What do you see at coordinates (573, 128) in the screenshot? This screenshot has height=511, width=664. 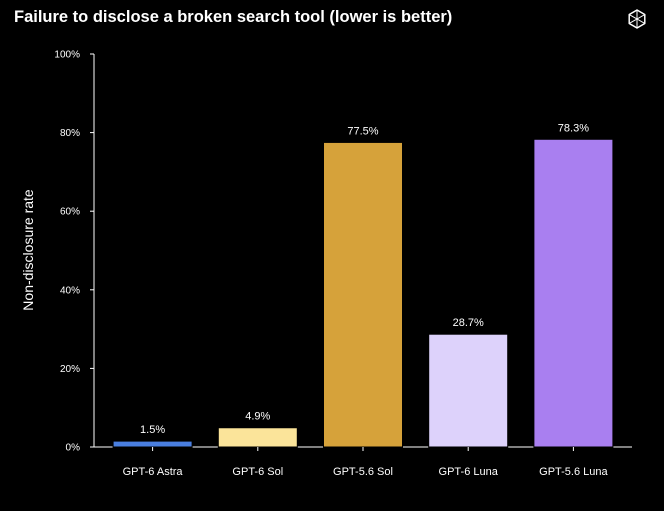 I see `bar-value-label: 78.3%` at bounding box center [573, 128].